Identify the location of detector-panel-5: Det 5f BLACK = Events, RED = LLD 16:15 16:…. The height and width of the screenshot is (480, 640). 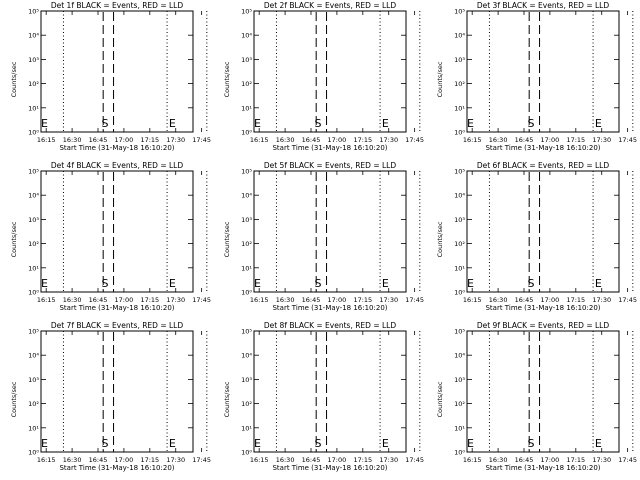
(323, 236).